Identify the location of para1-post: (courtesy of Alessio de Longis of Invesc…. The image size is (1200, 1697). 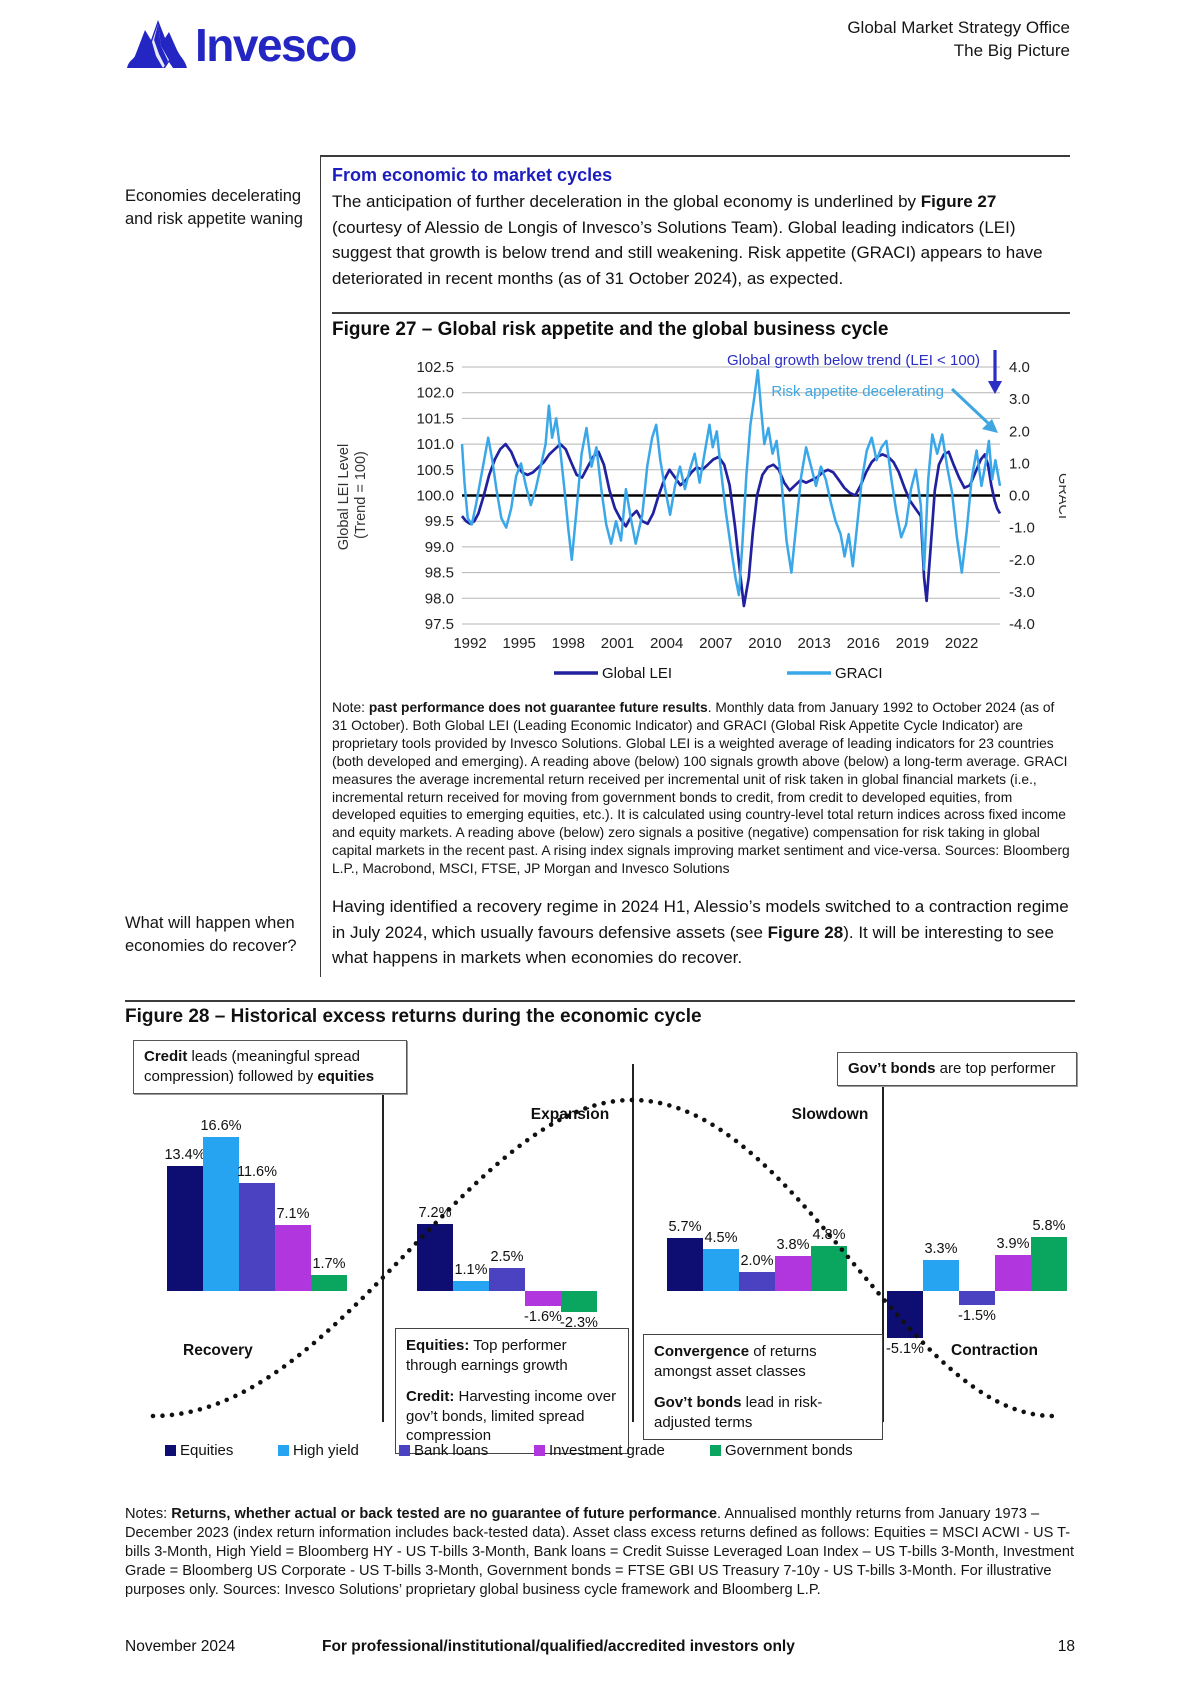
(687, 252).